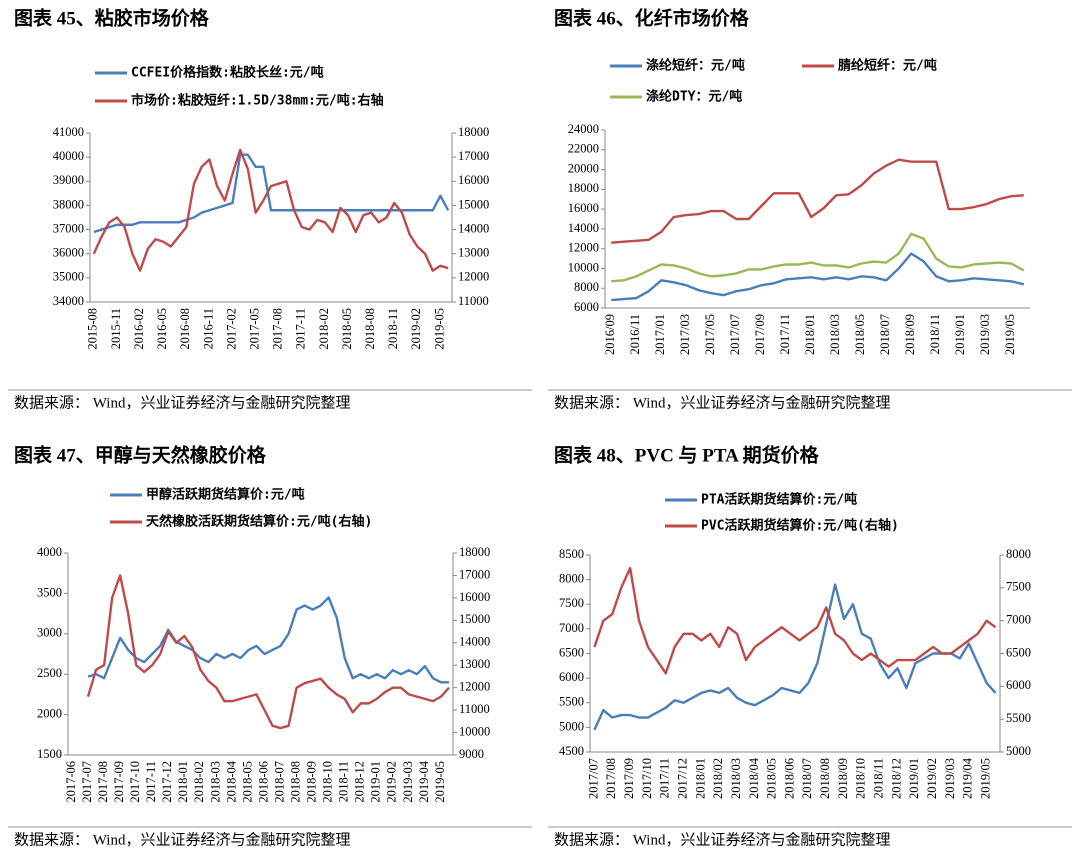 The height and width of the screenshot is (864, 1080). What do you see at coordinates (710, 334) in the screenshot?
I see `x-tick-label: 2017/05` at bounding box center [710, 334].